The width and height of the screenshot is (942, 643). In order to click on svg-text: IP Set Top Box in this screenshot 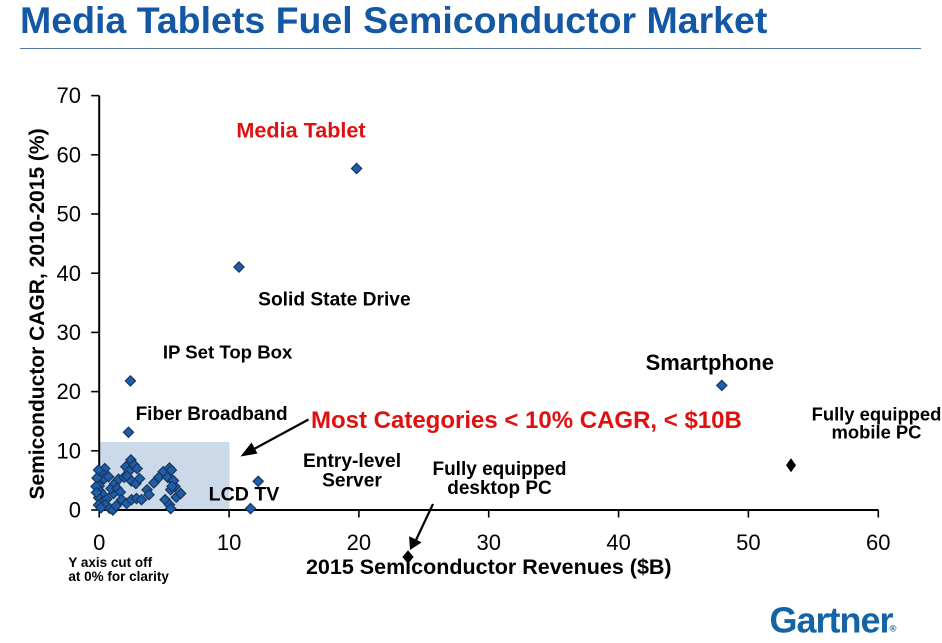, I will do `click(228, 352)`.